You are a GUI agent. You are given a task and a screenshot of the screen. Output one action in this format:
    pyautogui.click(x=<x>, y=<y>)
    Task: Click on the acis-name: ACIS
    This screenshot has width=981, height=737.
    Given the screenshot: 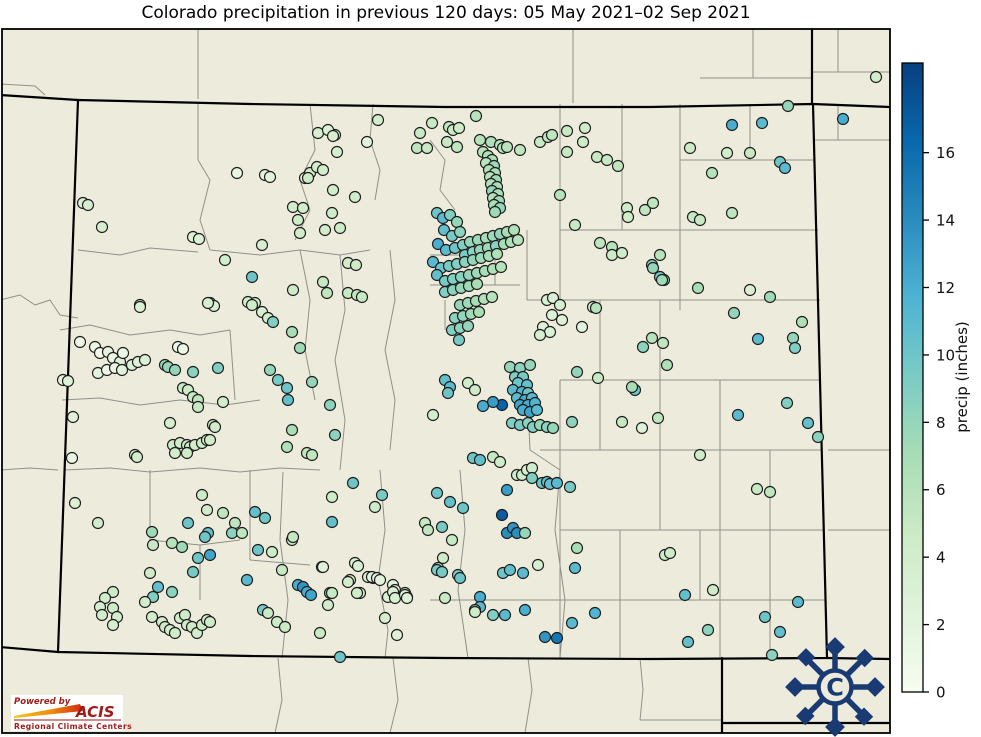 What is the action you would take?
    pyautogui.click(x=95, y=712)
    